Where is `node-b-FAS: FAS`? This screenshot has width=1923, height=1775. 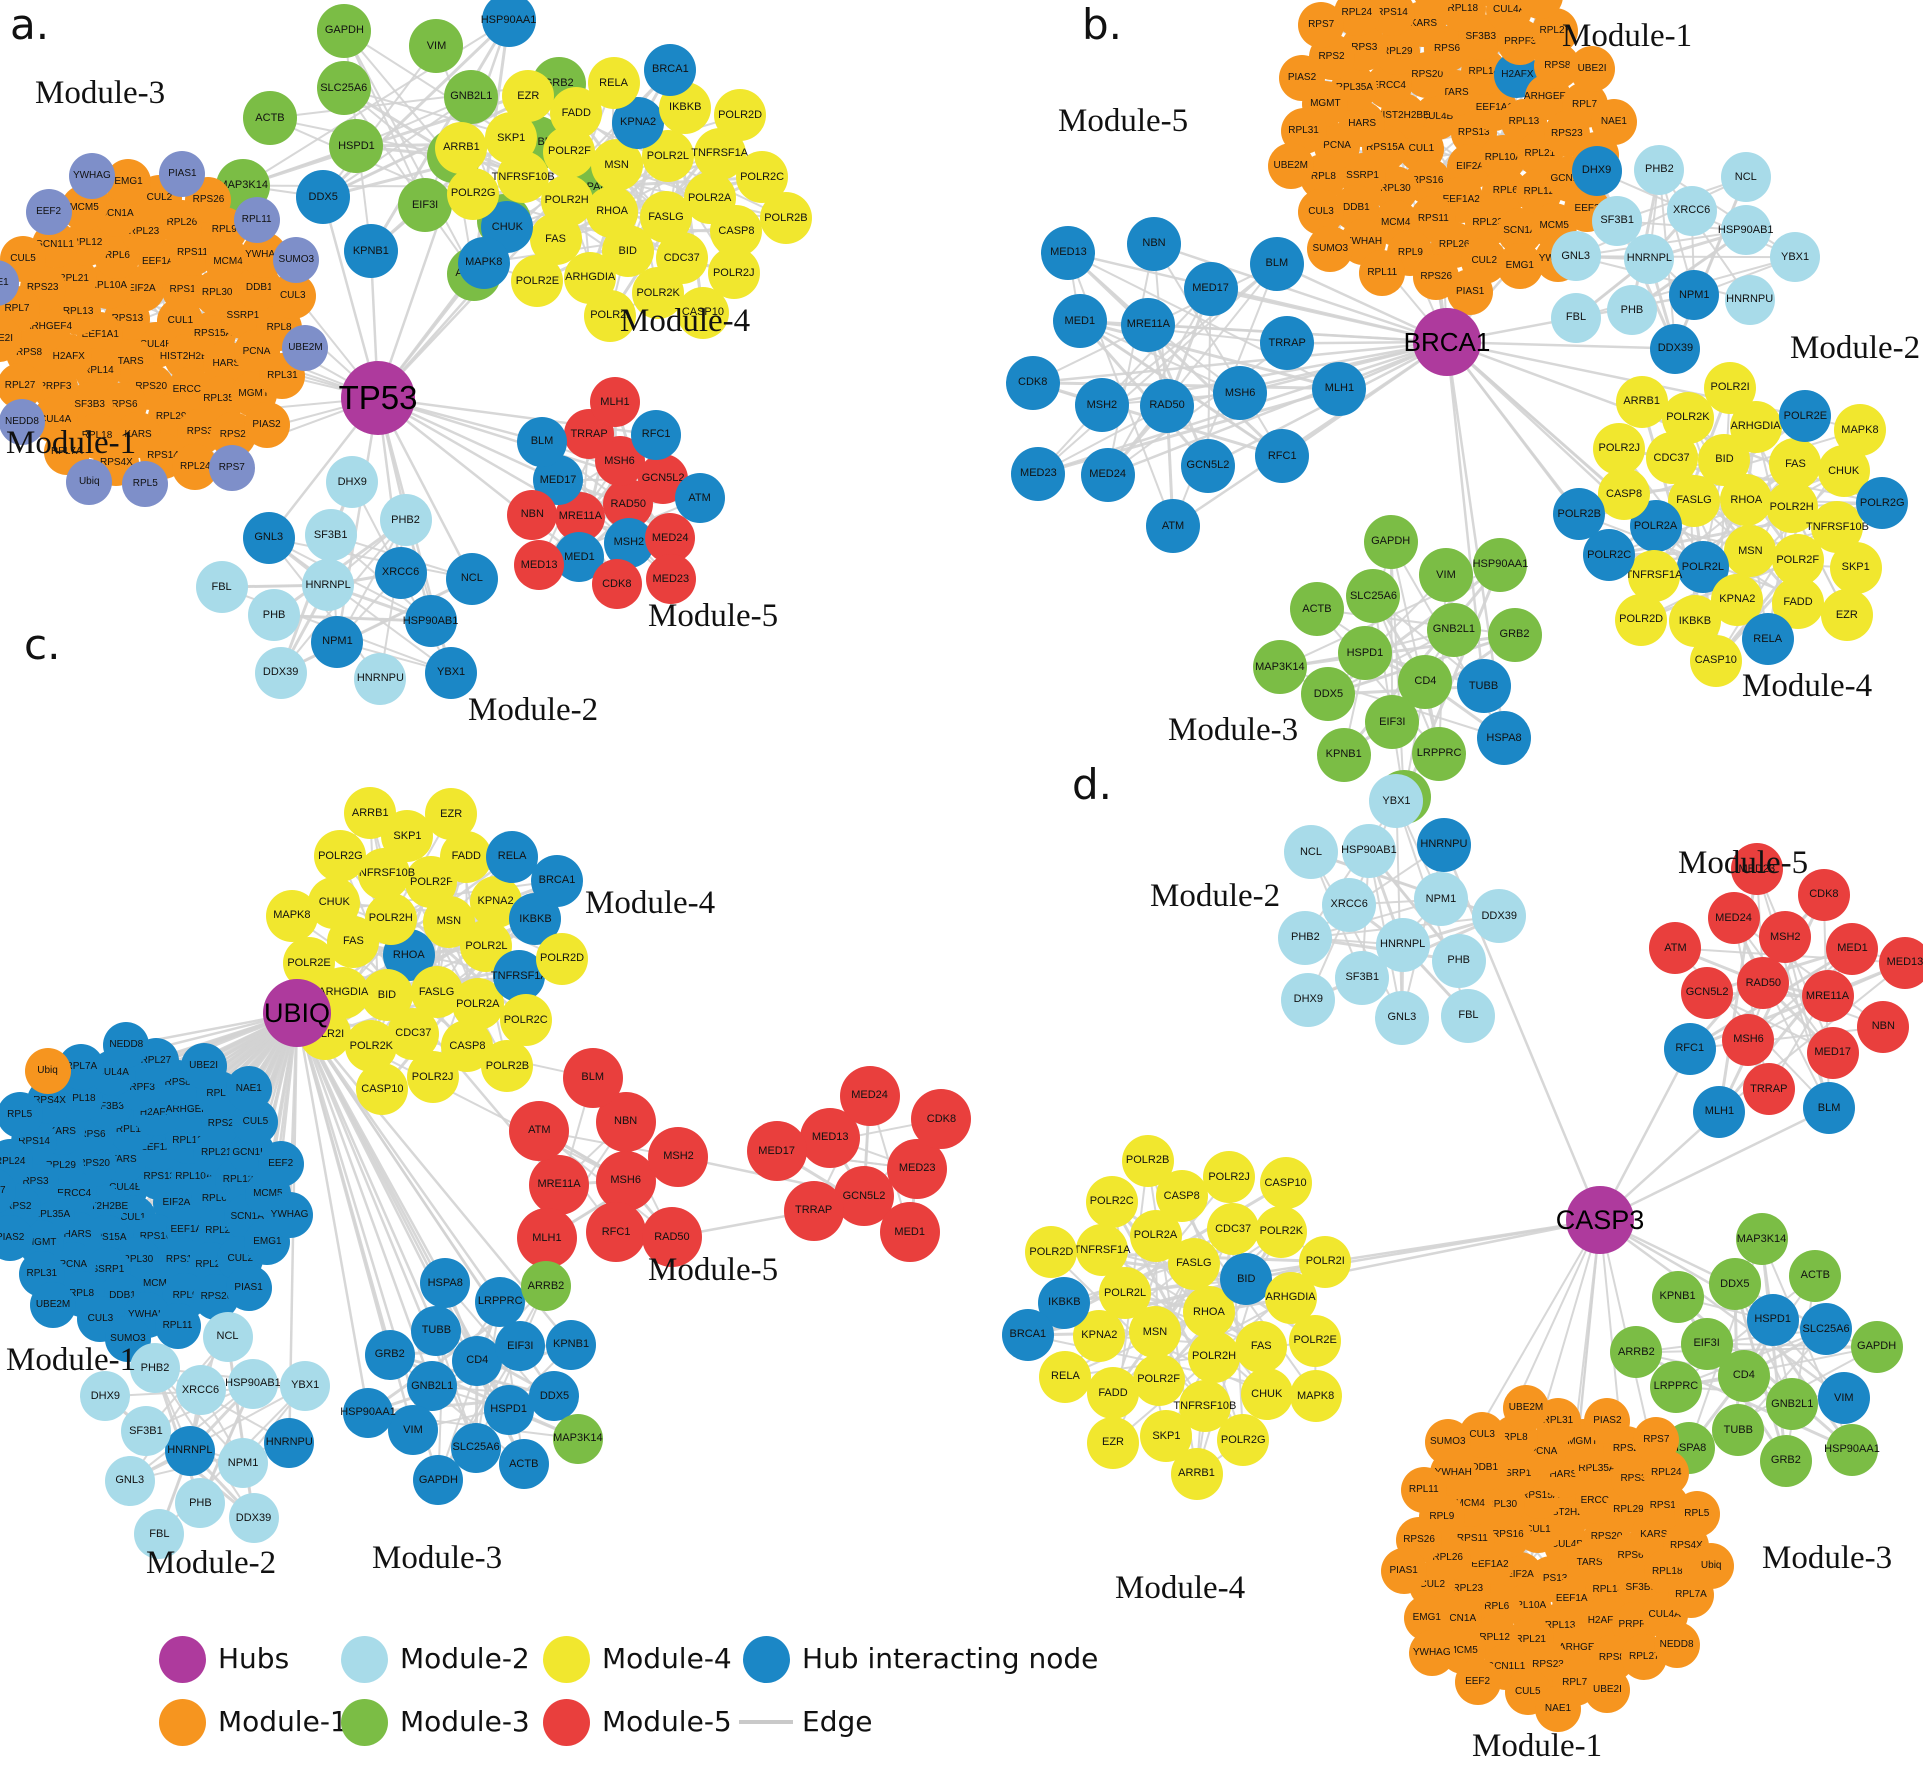 node-b-FAS: FAS is located at coordinates (1795, 464).